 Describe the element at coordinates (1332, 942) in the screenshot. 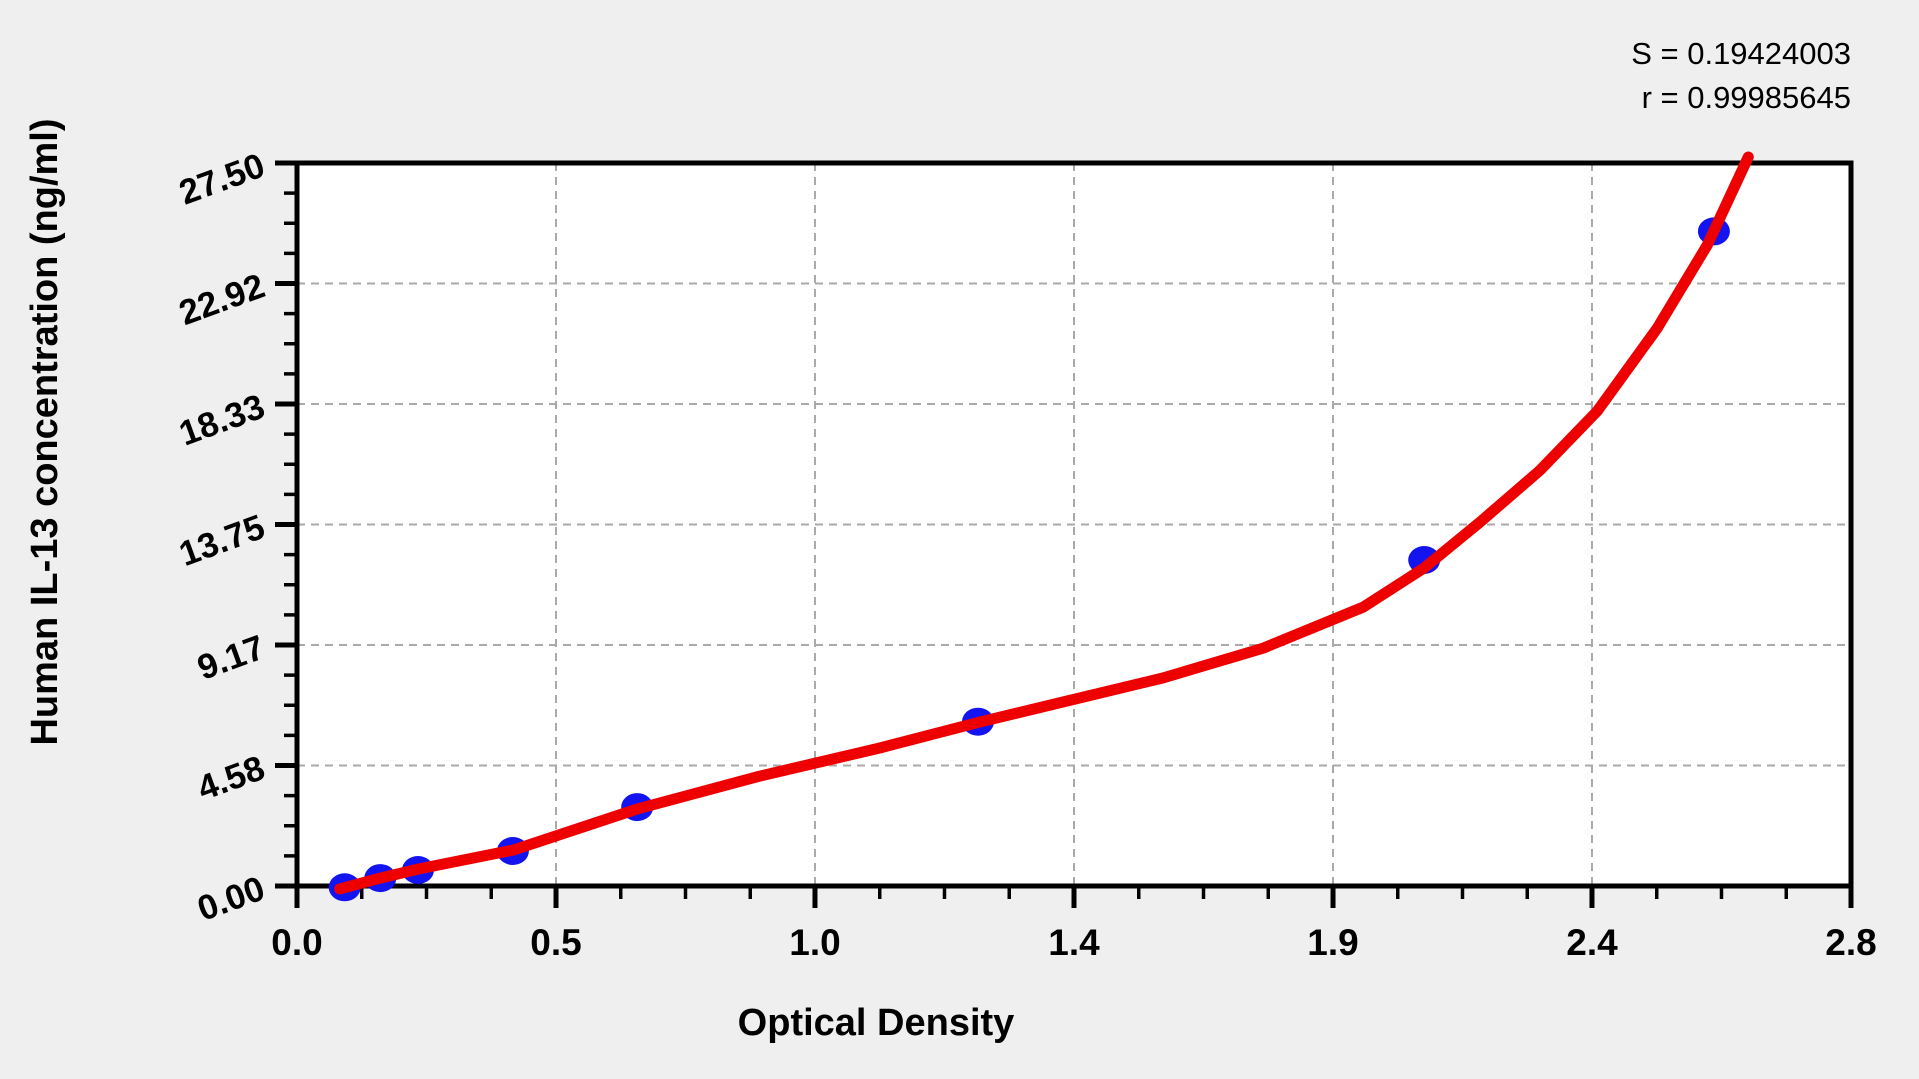

I see `x-tick-label: 1.9` at that location.